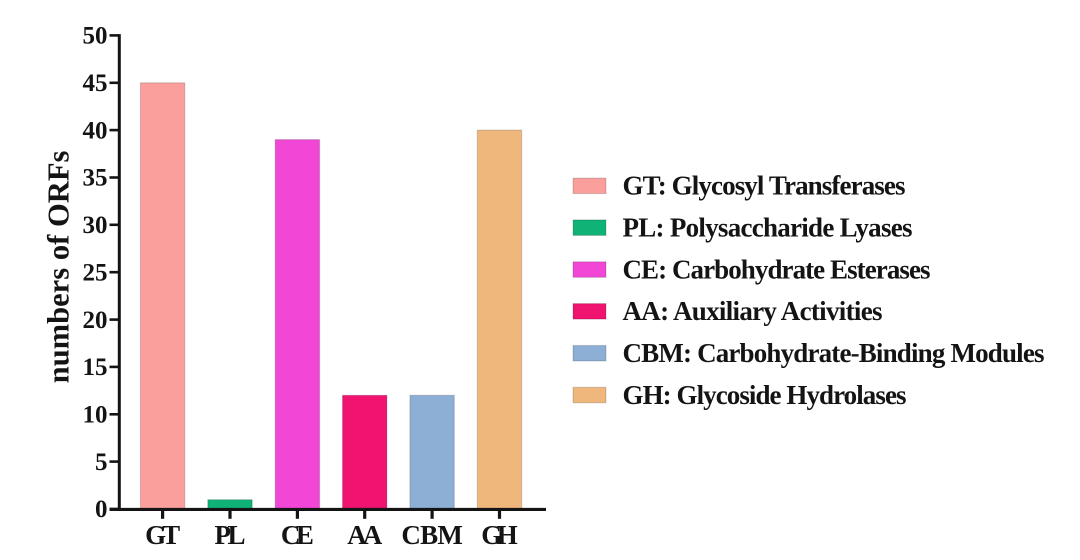 This screenshot has height=560, width=1080. Describe the element at coordinates (95, 367) in the screenshot. I see `svg-text: 15` at that location.